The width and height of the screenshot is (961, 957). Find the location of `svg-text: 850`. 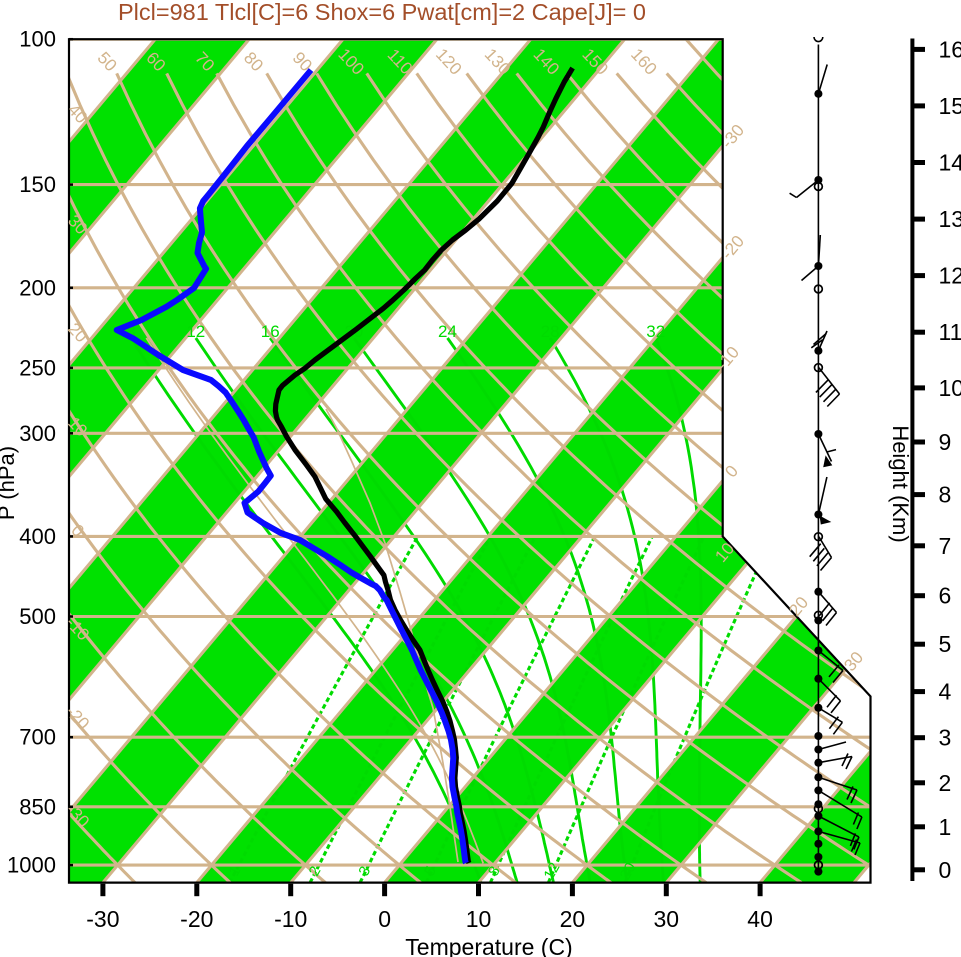

svg-text: 850 is located at coordinates (37, 806).